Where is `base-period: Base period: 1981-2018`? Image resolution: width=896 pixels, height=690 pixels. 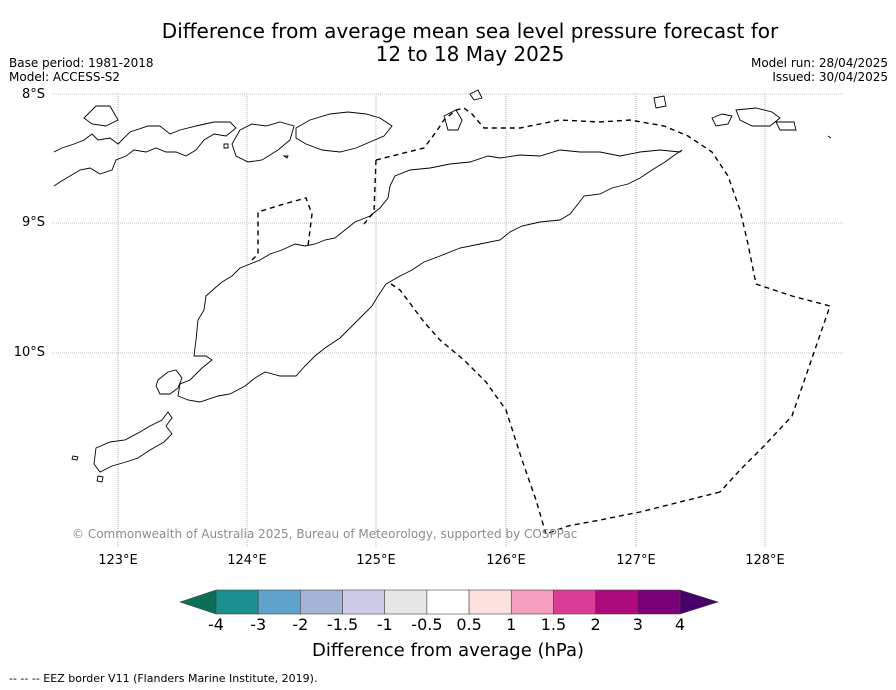 base-period: Base period: 1981-2018 is located at coordinates (81, 63).